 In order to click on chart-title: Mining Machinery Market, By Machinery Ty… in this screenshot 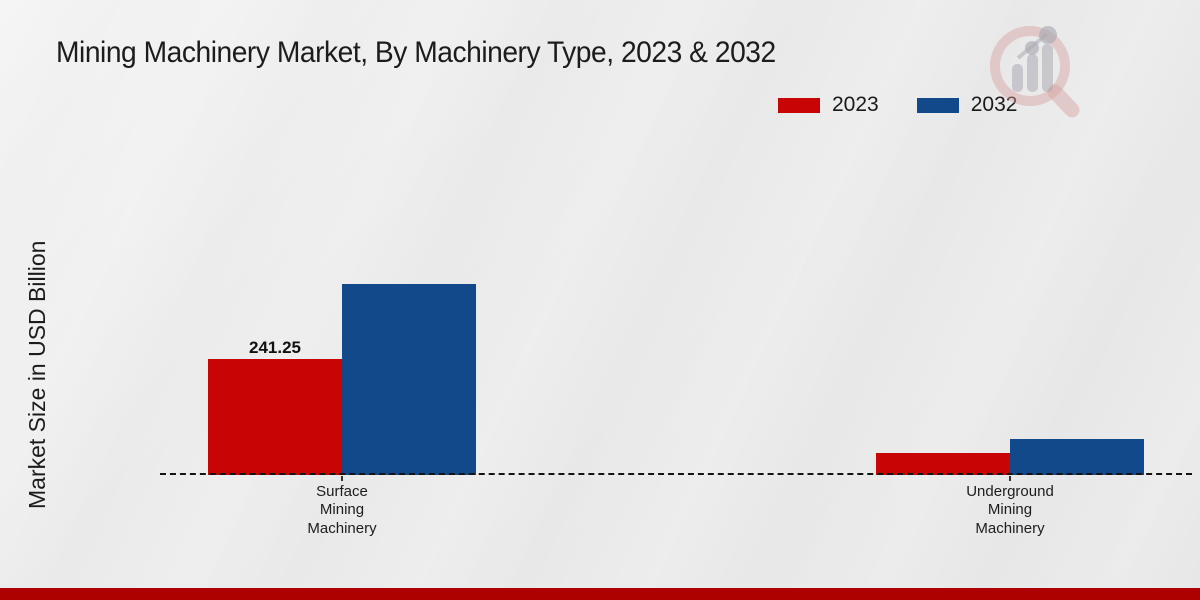, I will do `click(416, 52)`.